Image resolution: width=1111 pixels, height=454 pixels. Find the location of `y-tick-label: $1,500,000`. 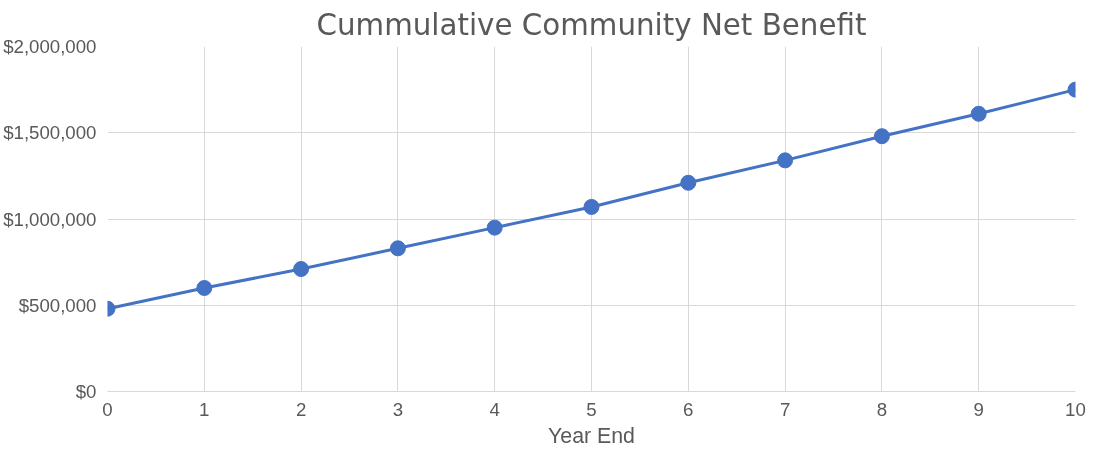

y-tick-label: $1,500,000 is located at coordinates (50, 133).